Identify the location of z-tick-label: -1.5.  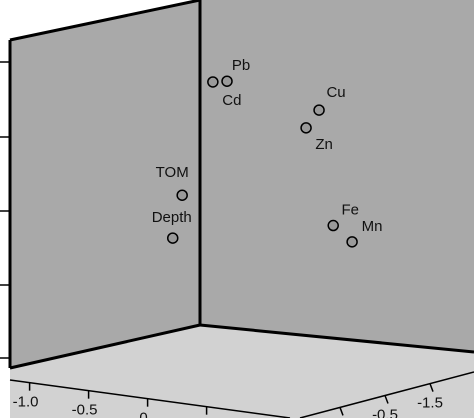
(430, 403).